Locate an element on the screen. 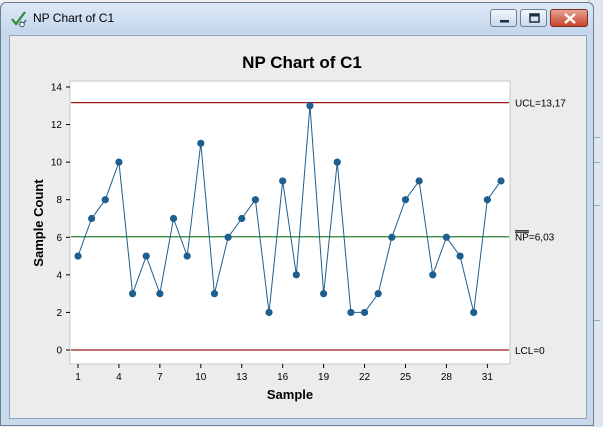 This screenshot has width=603, height=427. x-tick-label-7: 7 is located at coordinates (160, 377).